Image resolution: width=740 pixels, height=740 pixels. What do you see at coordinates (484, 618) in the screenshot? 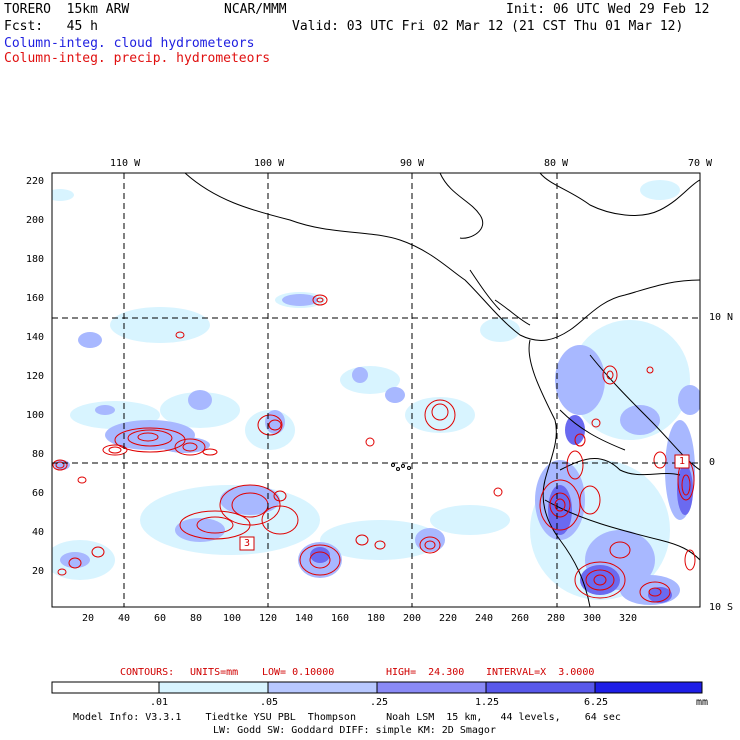
I see `x-tick: 240` at bounding box center [484, 618].